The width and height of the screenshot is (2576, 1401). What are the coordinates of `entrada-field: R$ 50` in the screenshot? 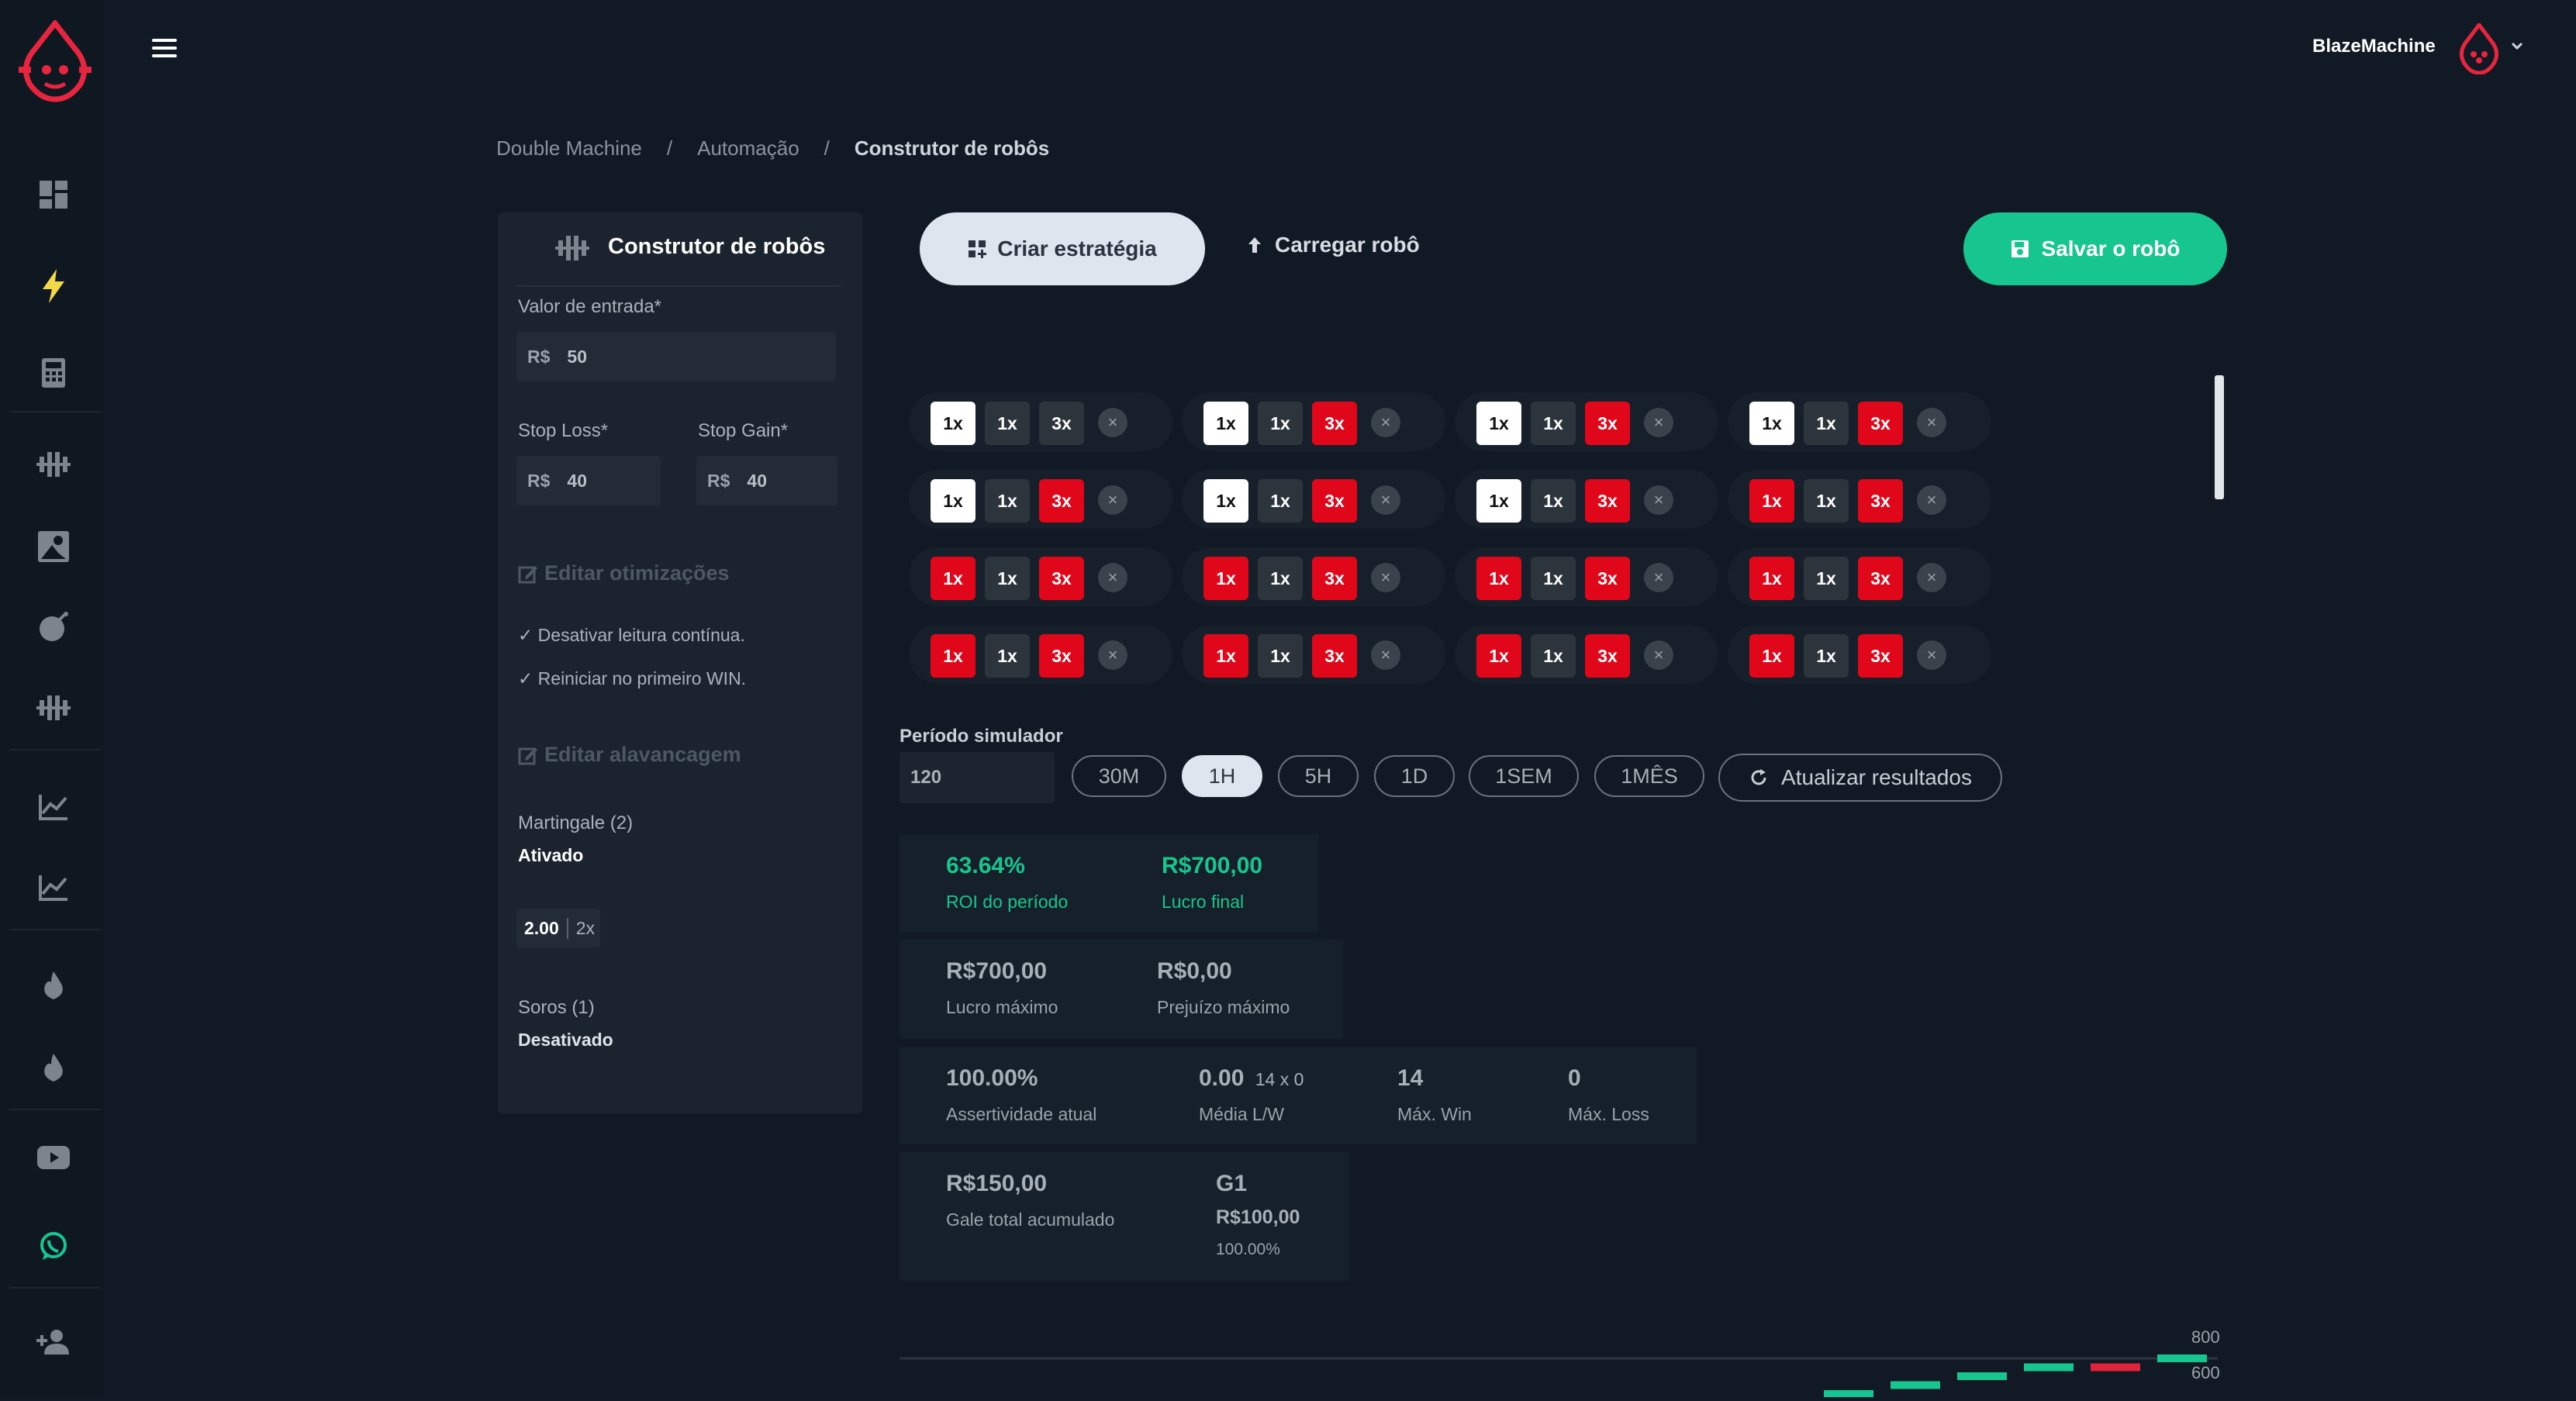 It's located at (676, 356).